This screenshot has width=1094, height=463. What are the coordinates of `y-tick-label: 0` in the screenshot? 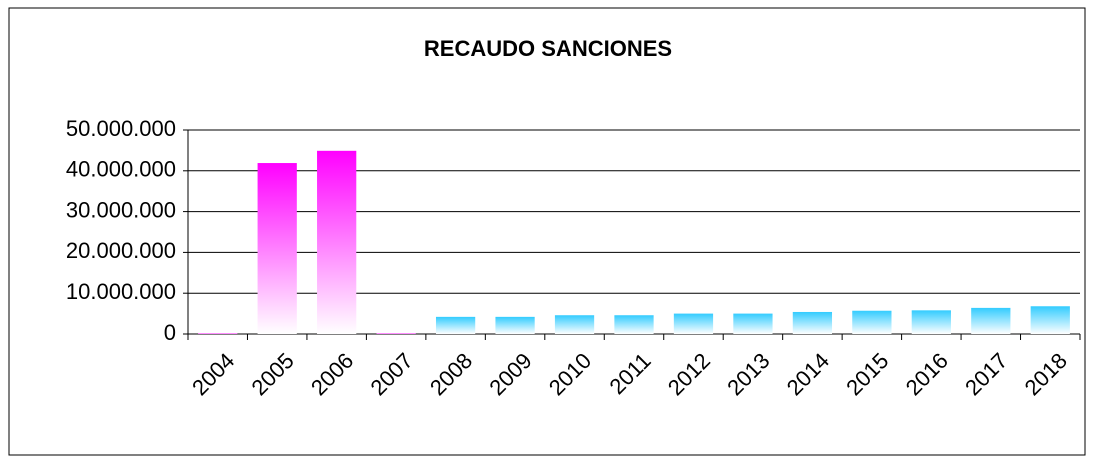 It's located at (170, 332).